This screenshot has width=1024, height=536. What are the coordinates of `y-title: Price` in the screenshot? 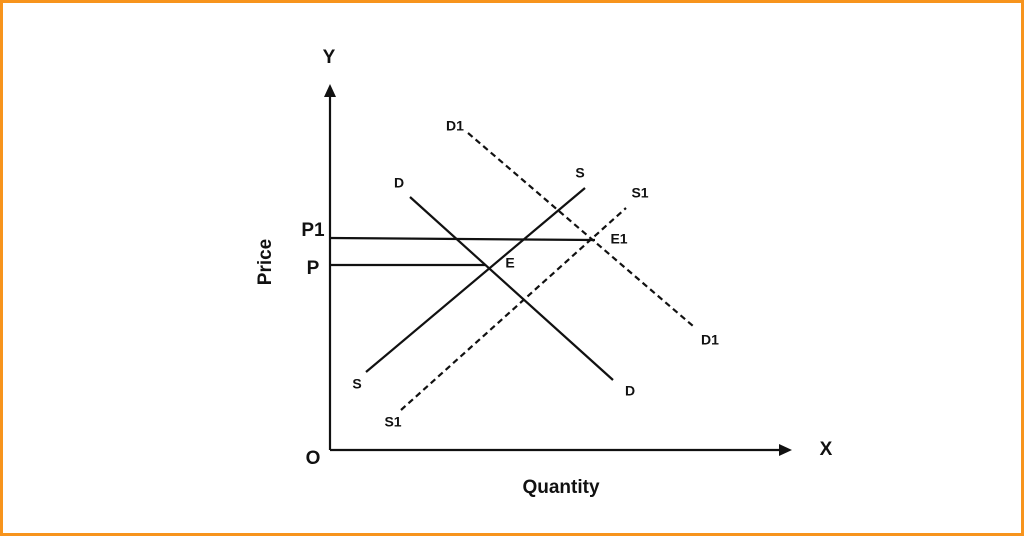 It's located at (265, 262).